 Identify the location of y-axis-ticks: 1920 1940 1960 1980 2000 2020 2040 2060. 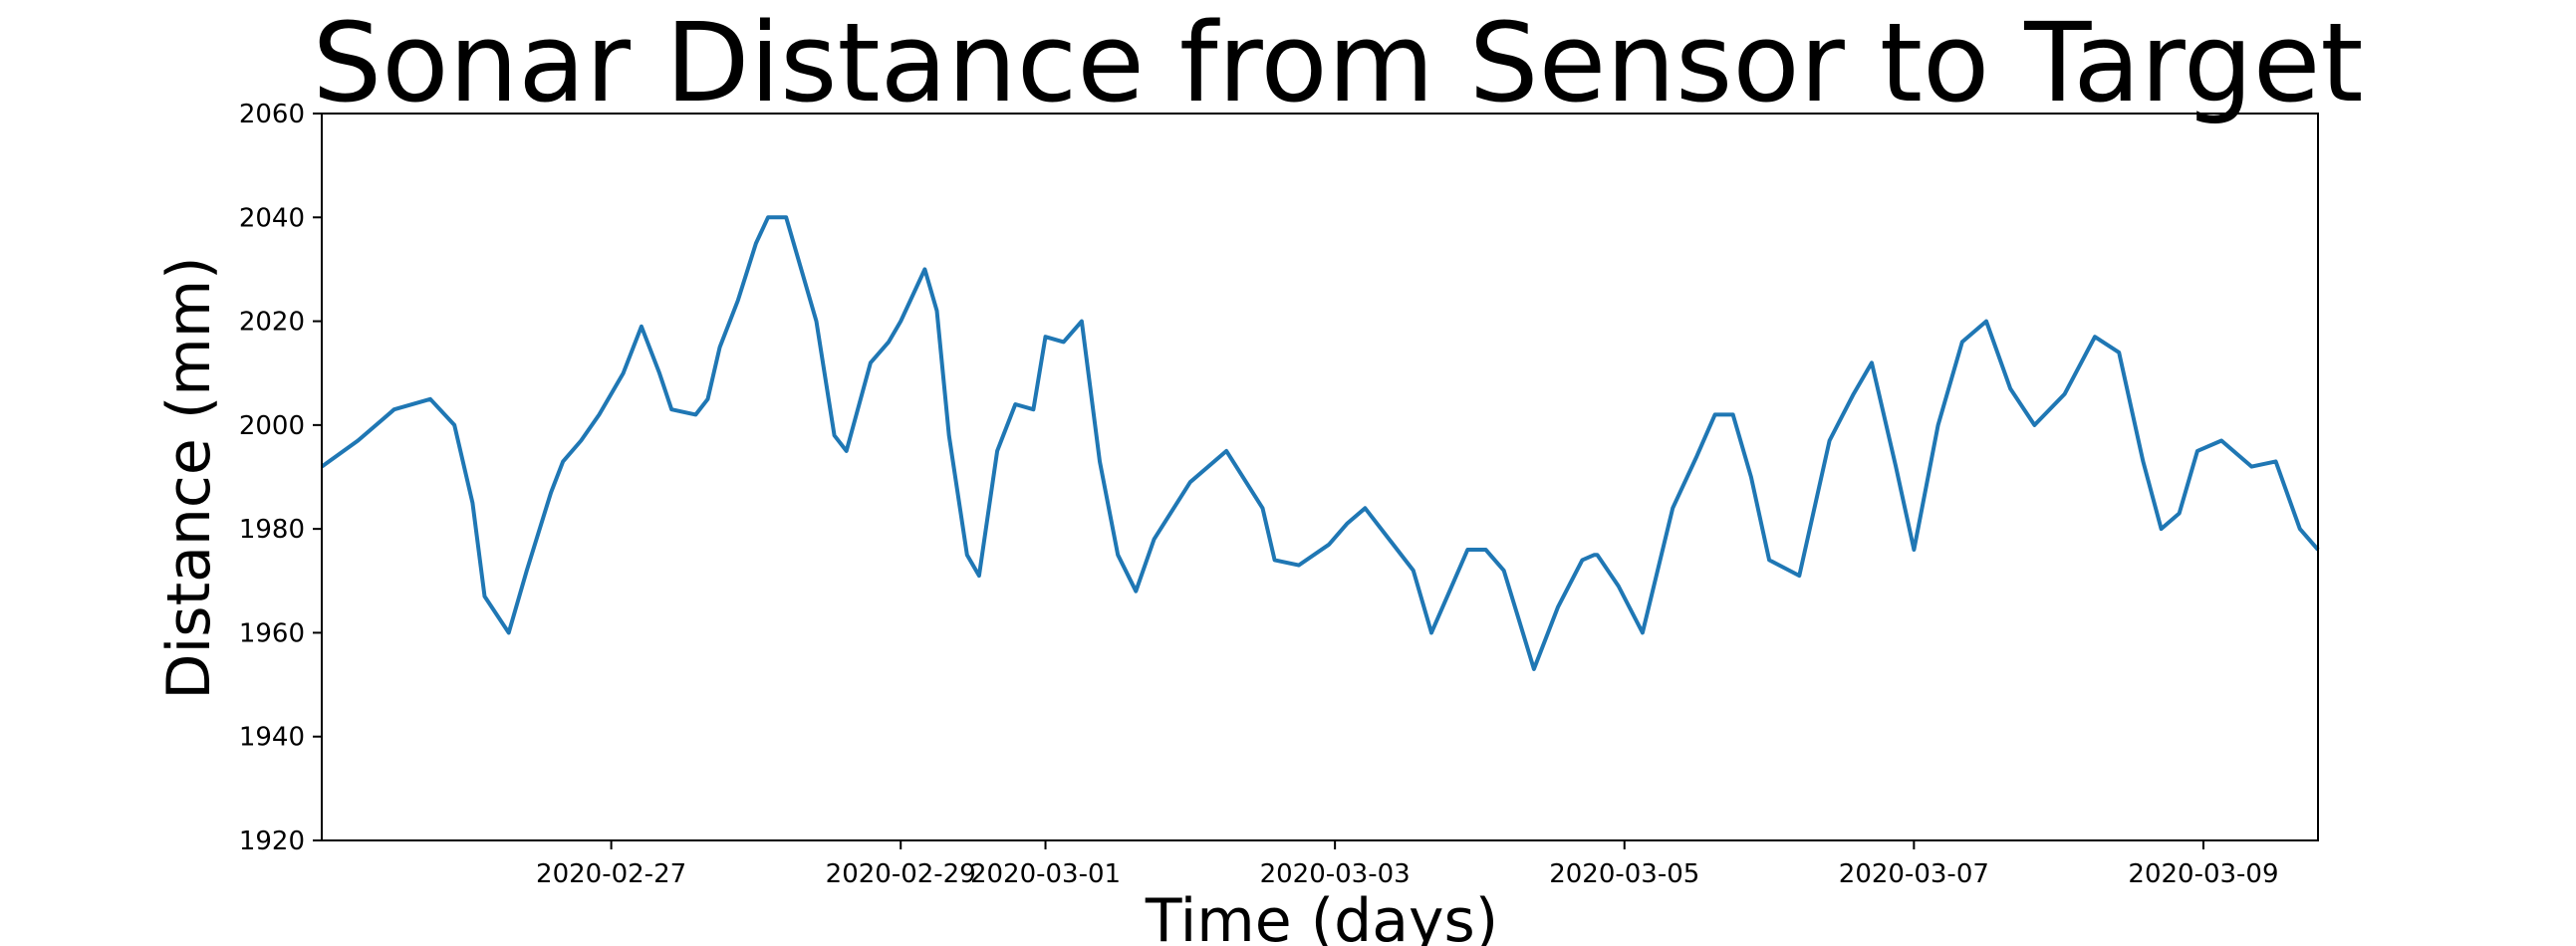
(280, 478).